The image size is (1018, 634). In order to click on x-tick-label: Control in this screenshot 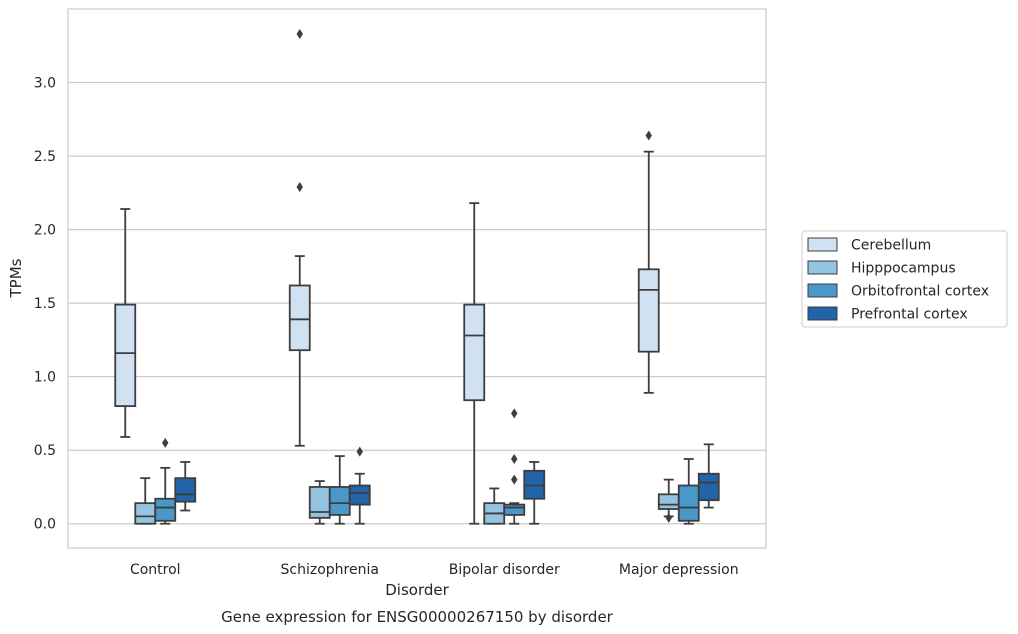, I will do `click(155, 570)`.